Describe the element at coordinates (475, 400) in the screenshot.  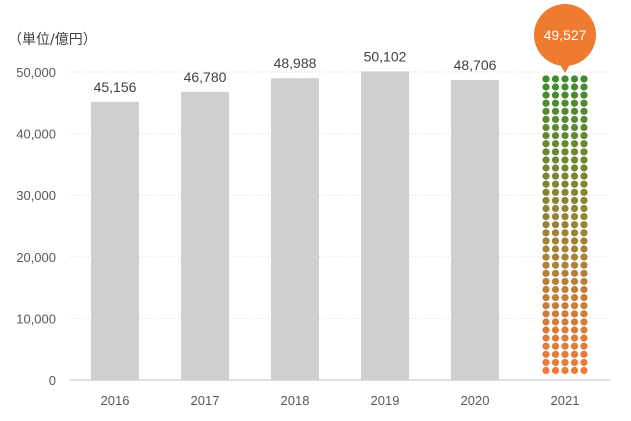
I see `x-tick-label: 2020` at that location.